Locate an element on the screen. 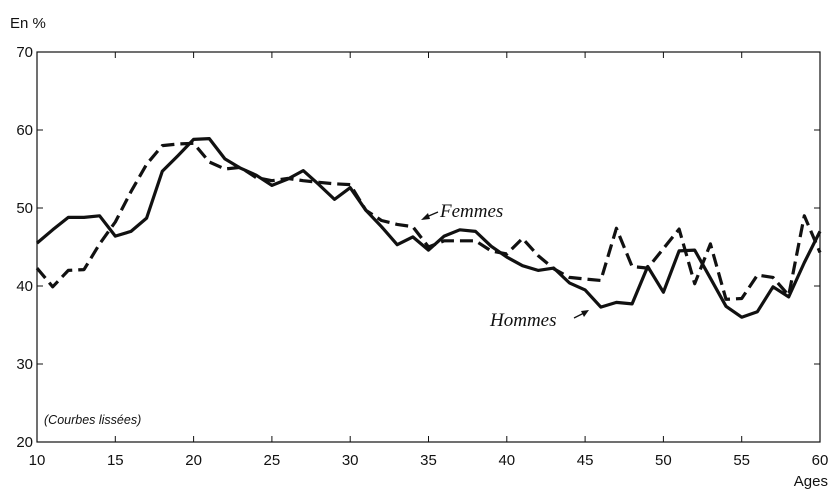 The image size is (831, 490). x-tick-label: 60 is located at coordinates (820, 460).